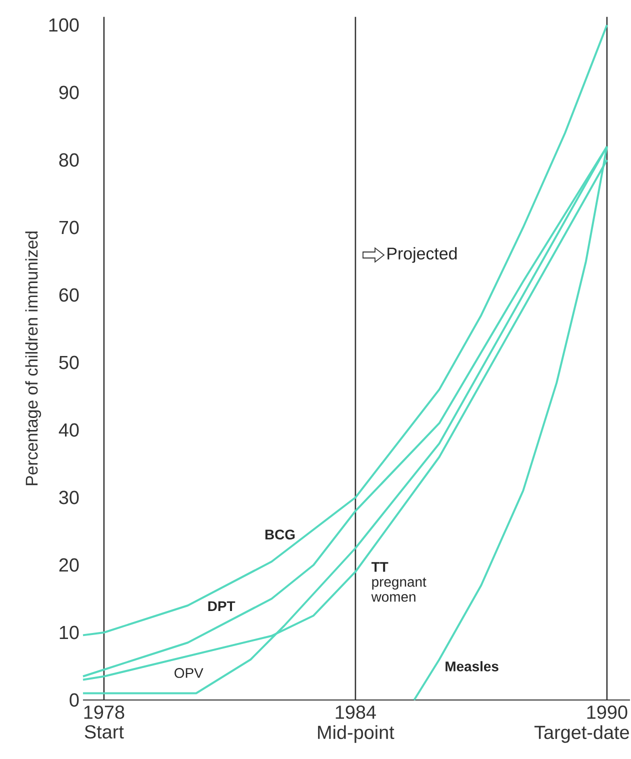 The height and width of the screenshot is (759, 631). Describe the element at coordinates (356, 734) in the screenshot. I see `ref-line-label: Mid-point` at that location.